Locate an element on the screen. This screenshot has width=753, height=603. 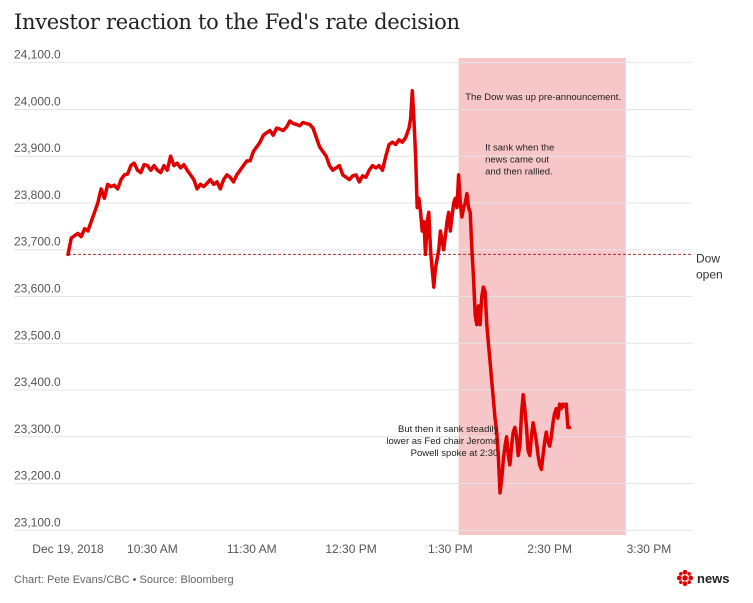
annotation-line: news came out is located at coordinates (517, 160).